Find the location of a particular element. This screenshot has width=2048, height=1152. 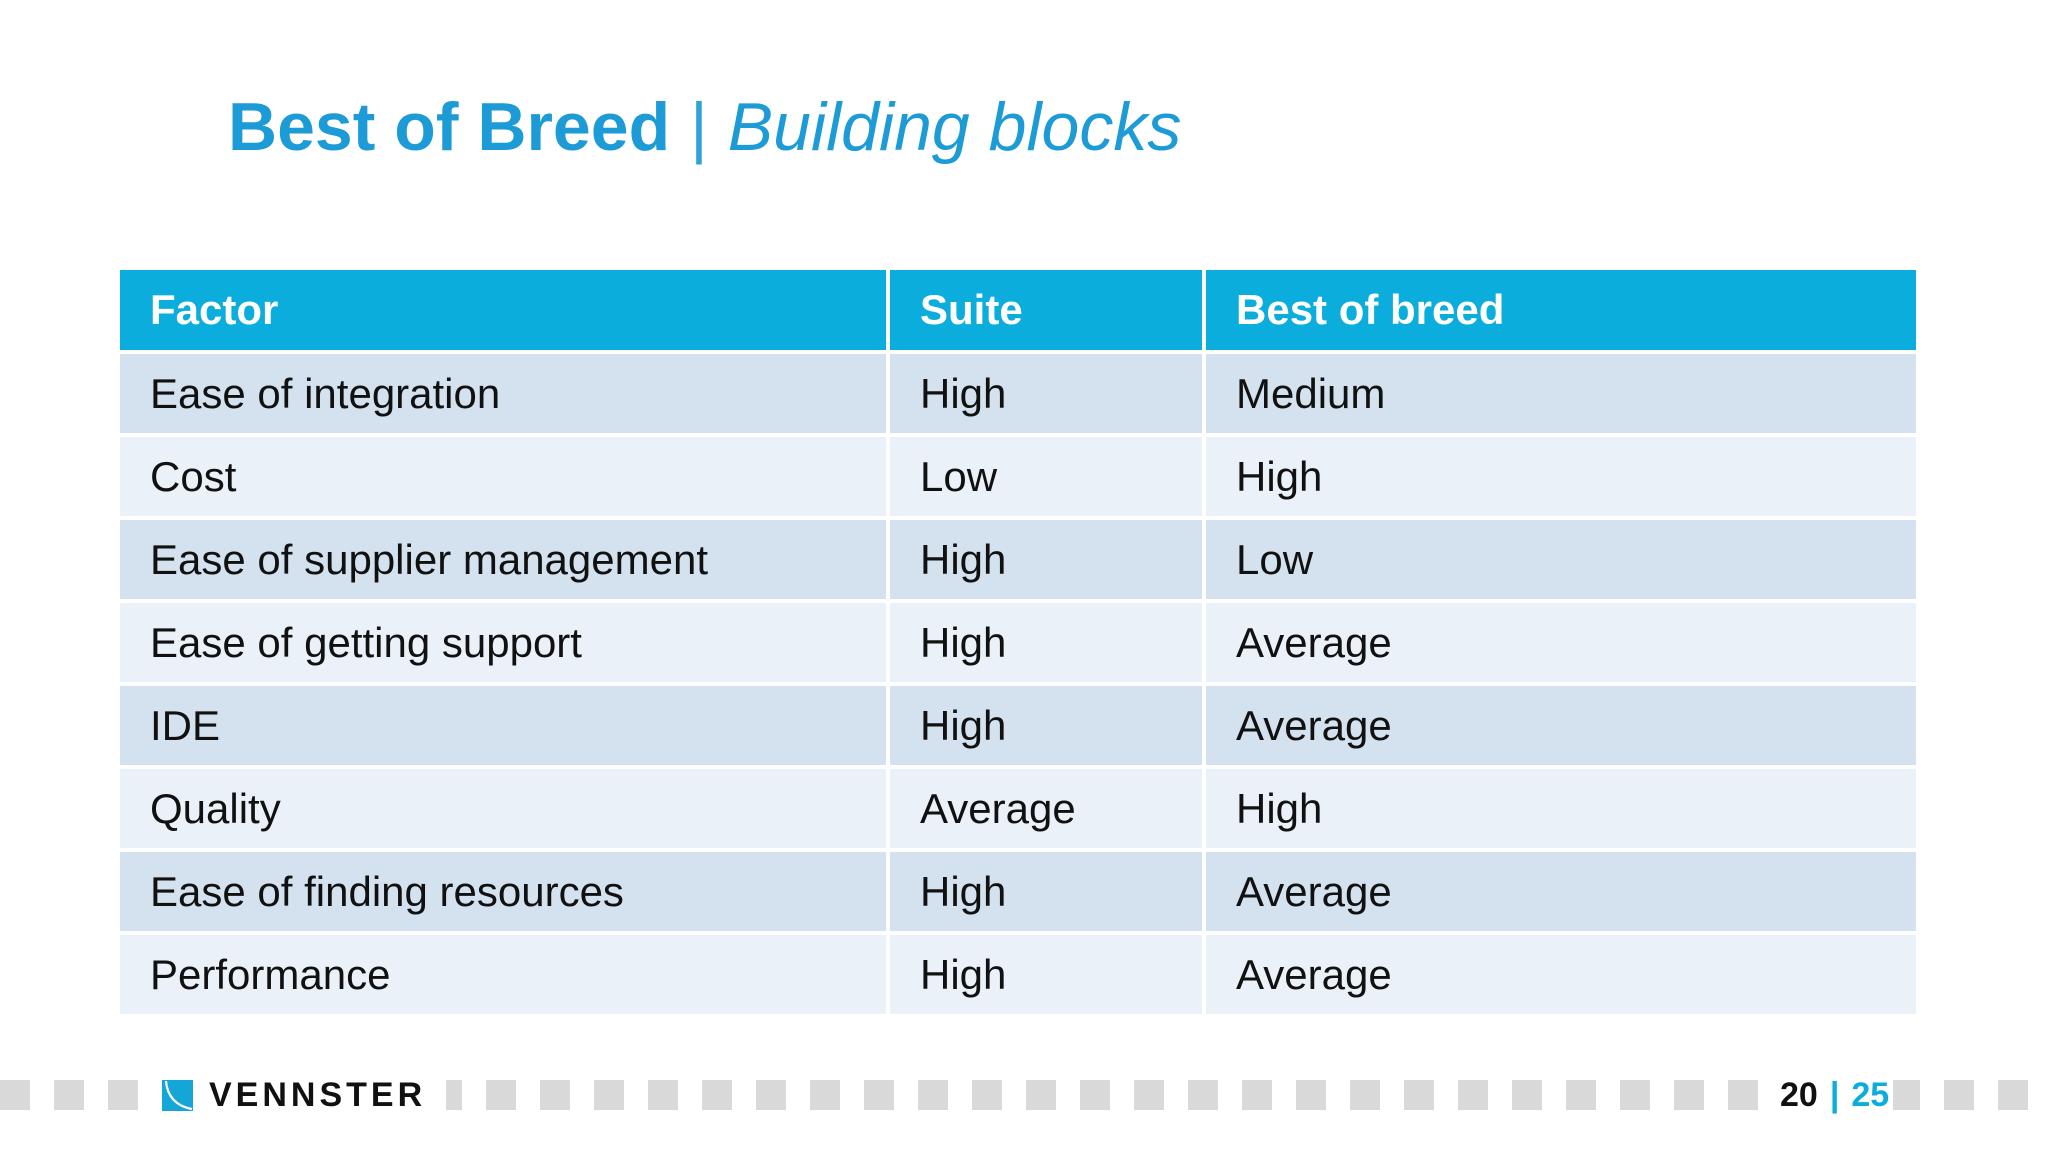

header-cell-suite: Suite is located at coordinates (1046, 310).